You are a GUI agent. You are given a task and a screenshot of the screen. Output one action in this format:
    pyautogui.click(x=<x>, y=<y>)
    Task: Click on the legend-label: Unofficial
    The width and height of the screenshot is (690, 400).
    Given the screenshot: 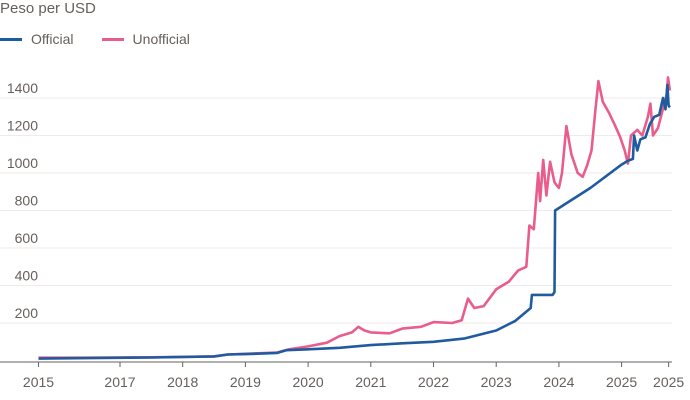 What is the action you would take?
    pyautogui.click(x=161, y=39)
    